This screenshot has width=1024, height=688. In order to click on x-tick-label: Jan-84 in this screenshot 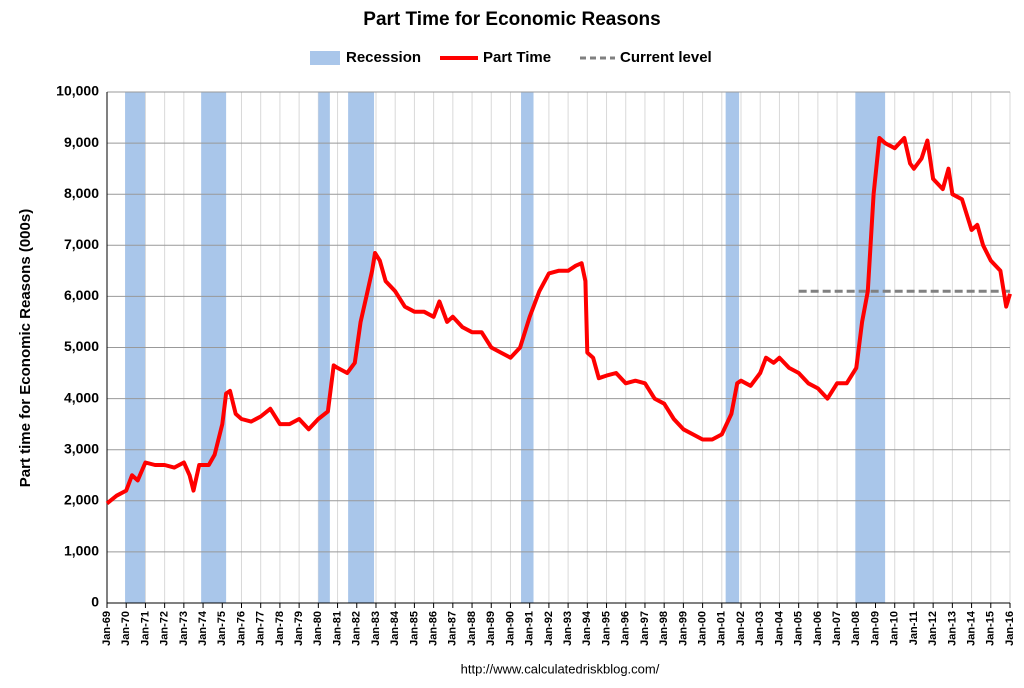, I will do `click(395, 628)`.